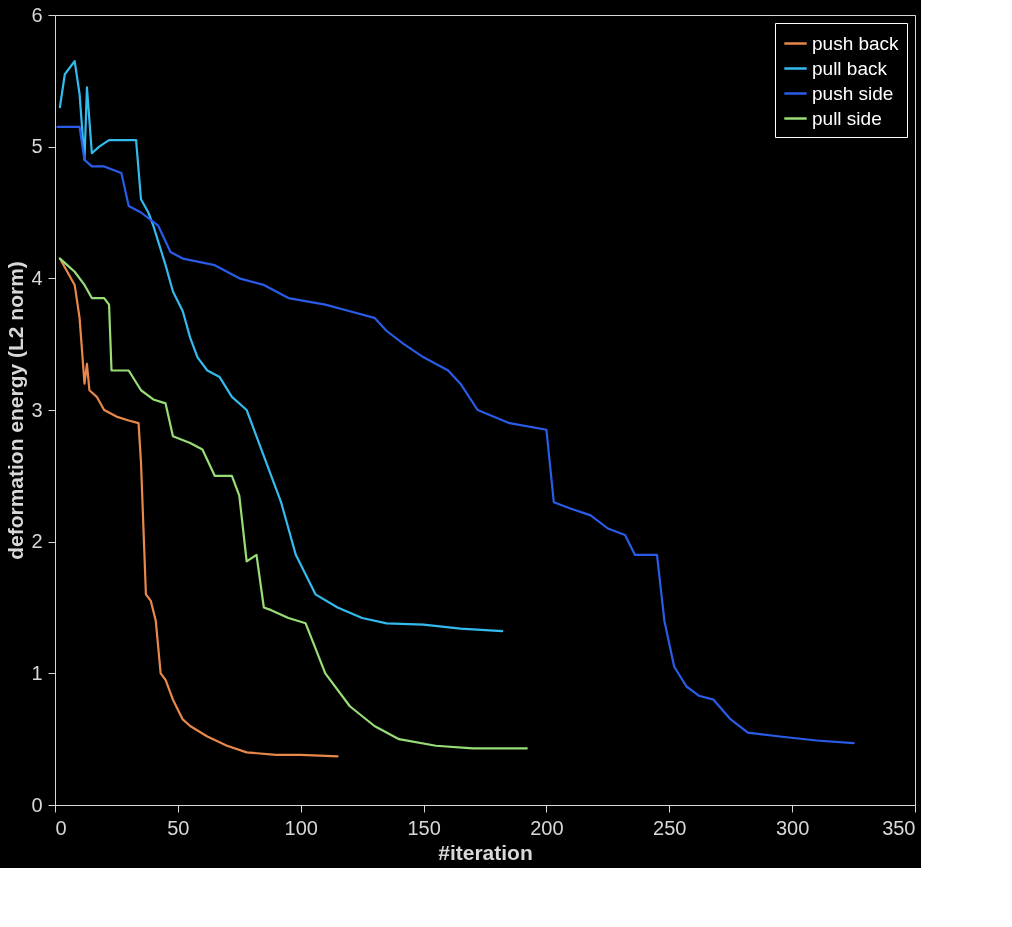 This screenshot has height=927, width=1012. What do you see at coordinates (37, 277) in the screenshot?
I see `y-tick-label: 4` at bounding box center [37, 277].